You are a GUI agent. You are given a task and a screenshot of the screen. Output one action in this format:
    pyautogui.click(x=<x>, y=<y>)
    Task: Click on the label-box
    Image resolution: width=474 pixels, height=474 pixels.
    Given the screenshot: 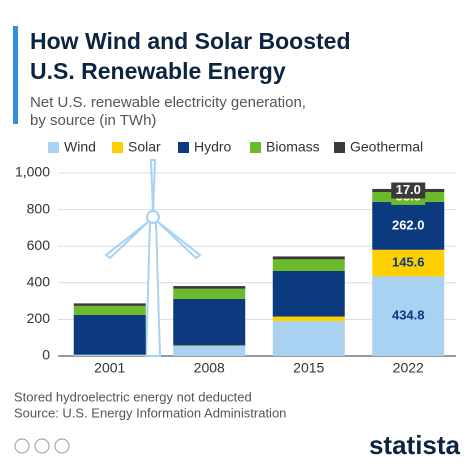 What is the action you would take?
    pyautogui.click(x=408, y=190)
    